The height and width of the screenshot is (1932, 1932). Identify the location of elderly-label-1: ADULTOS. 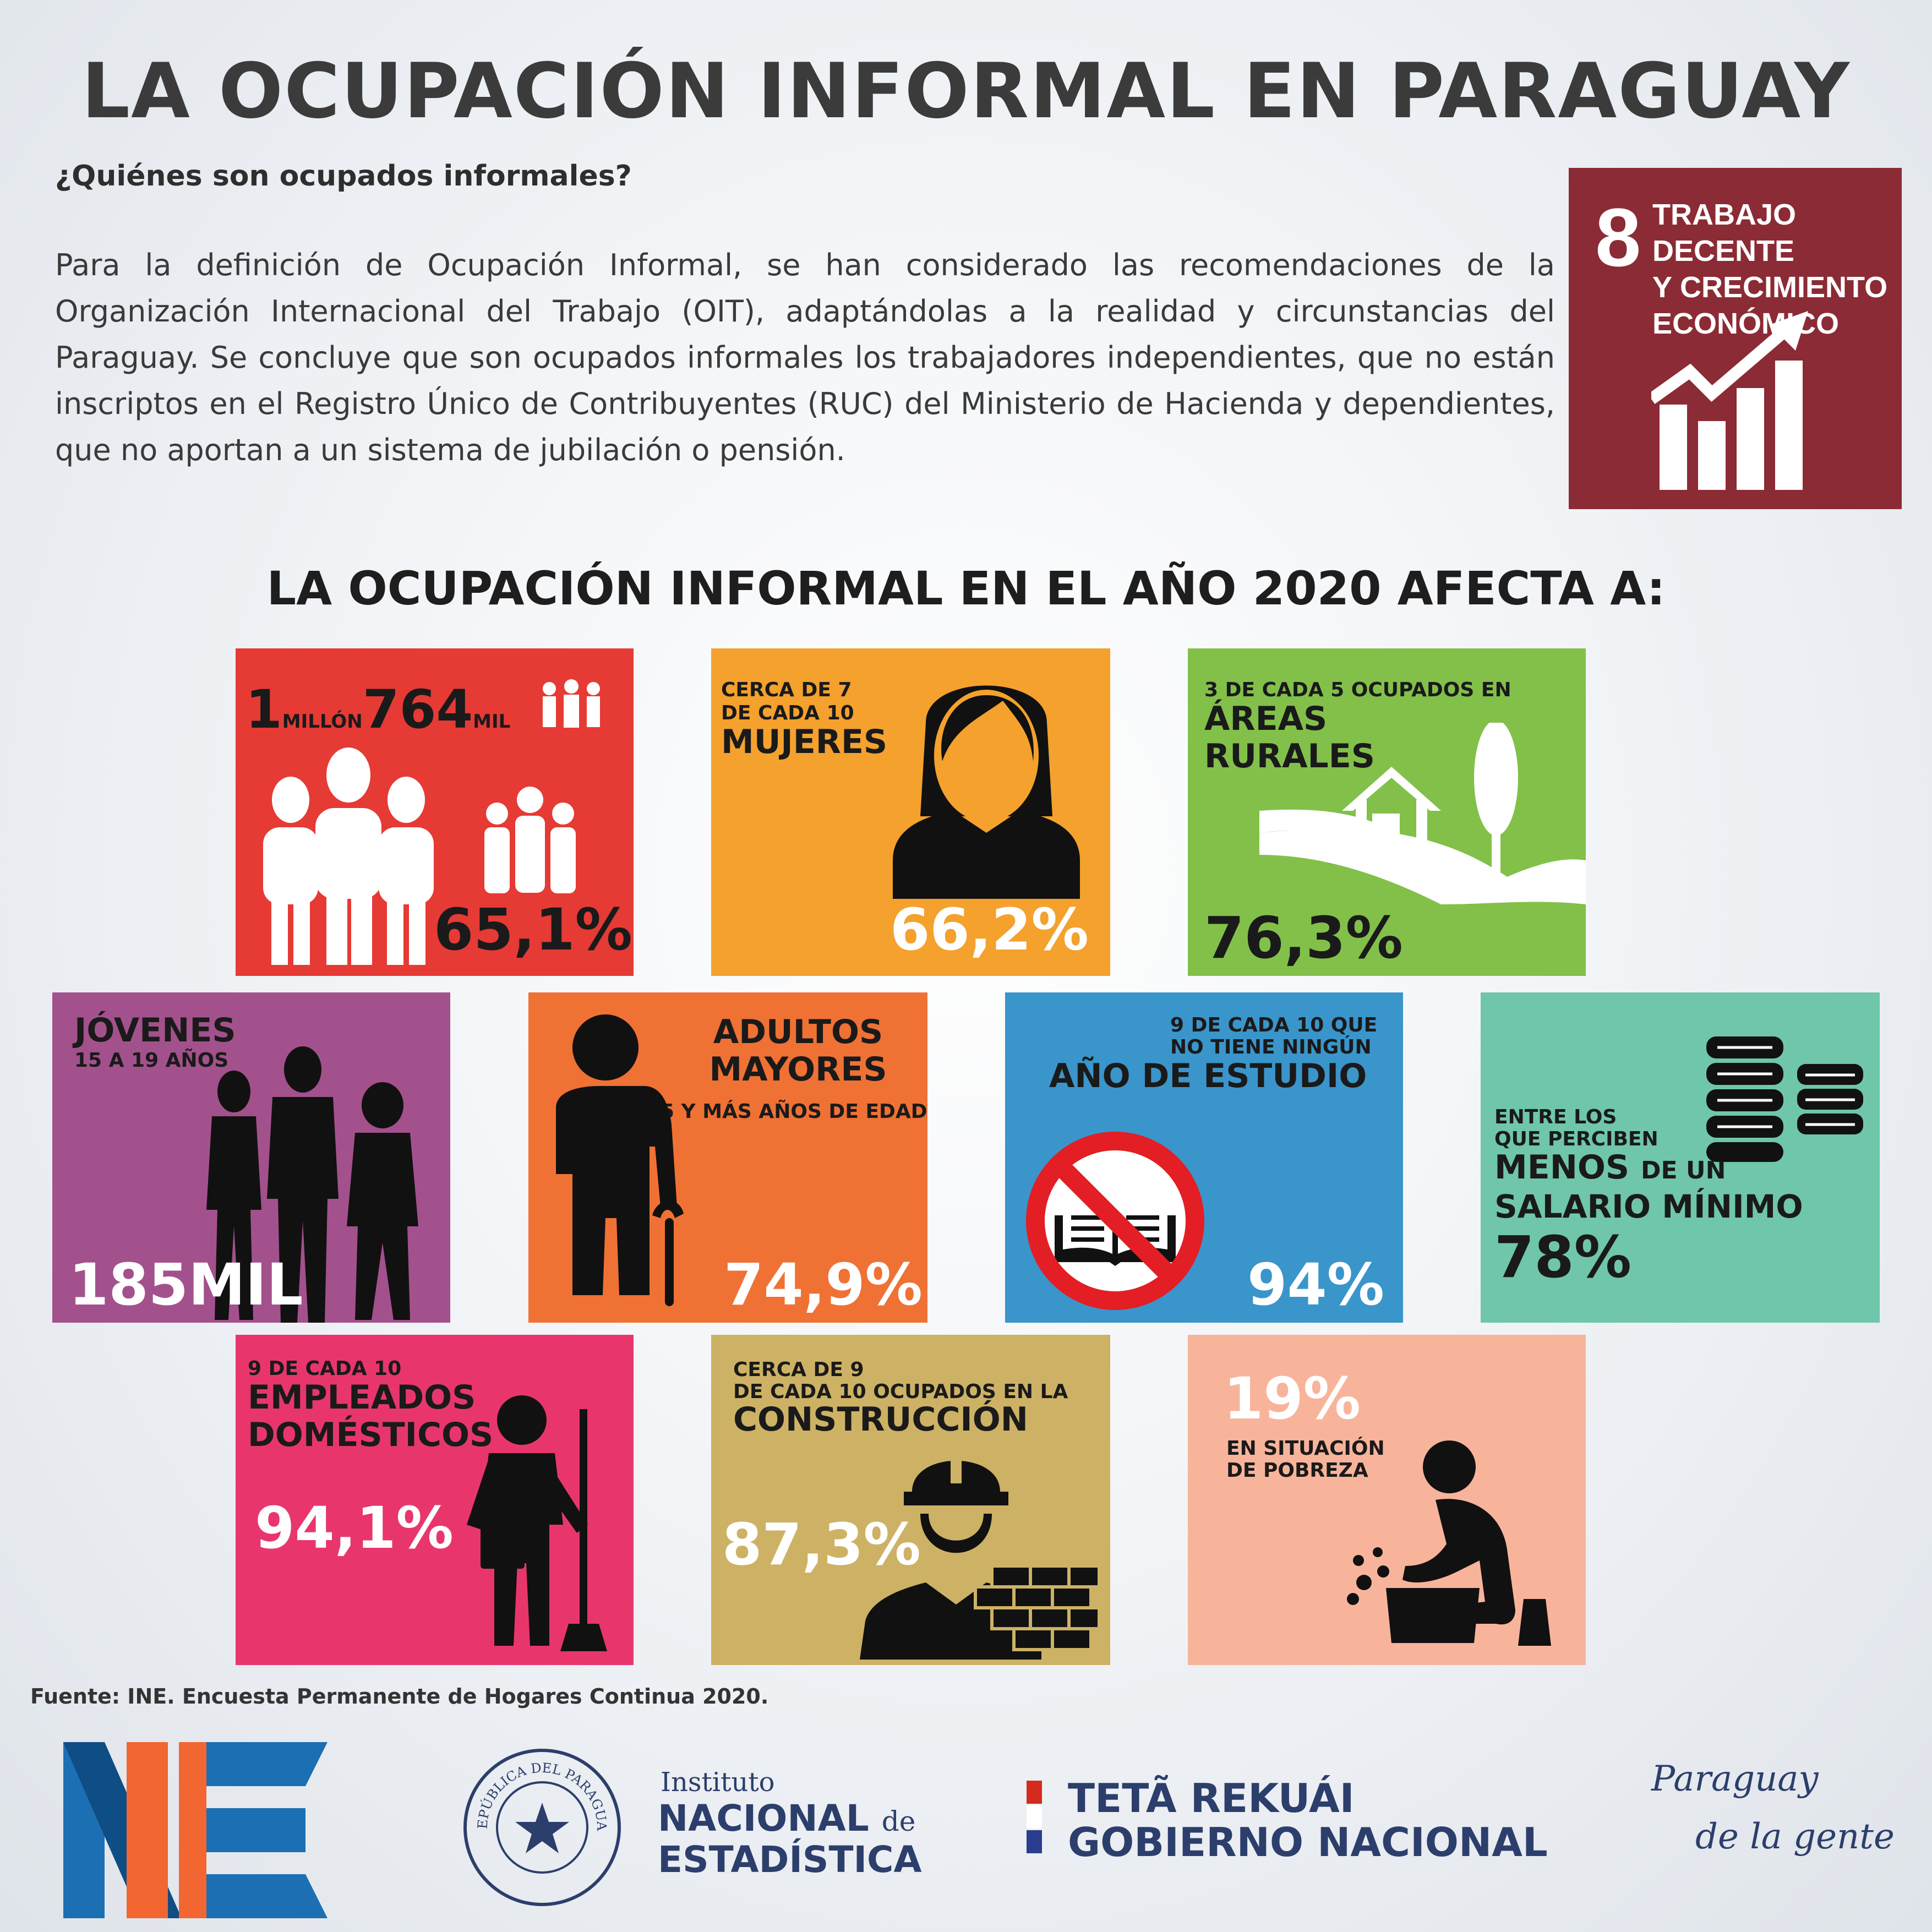
(798, 1032).